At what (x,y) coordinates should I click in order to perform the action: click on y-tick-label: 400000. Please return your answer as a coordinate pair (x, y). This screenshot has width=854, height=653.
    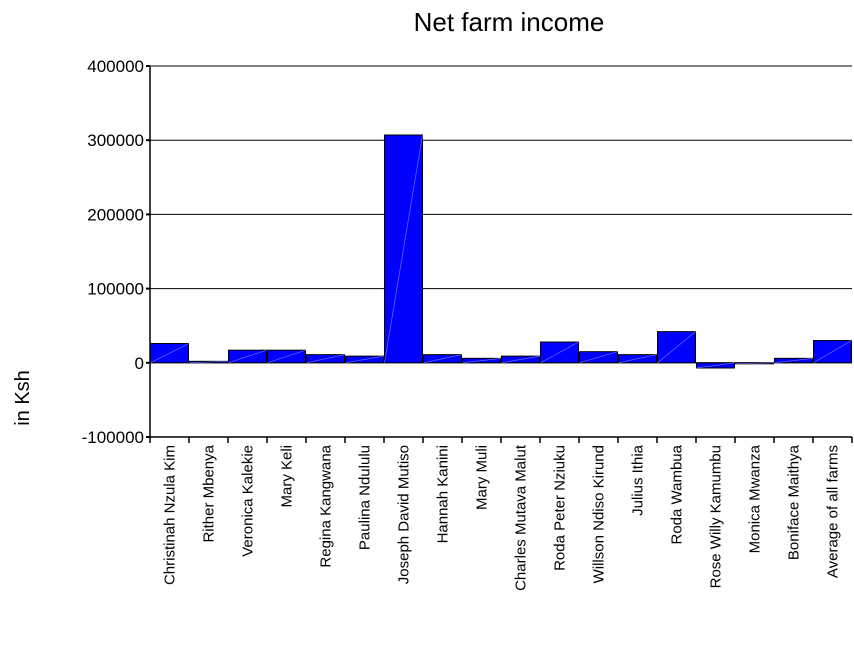
    Looking at the image, I should click on (115, 66).